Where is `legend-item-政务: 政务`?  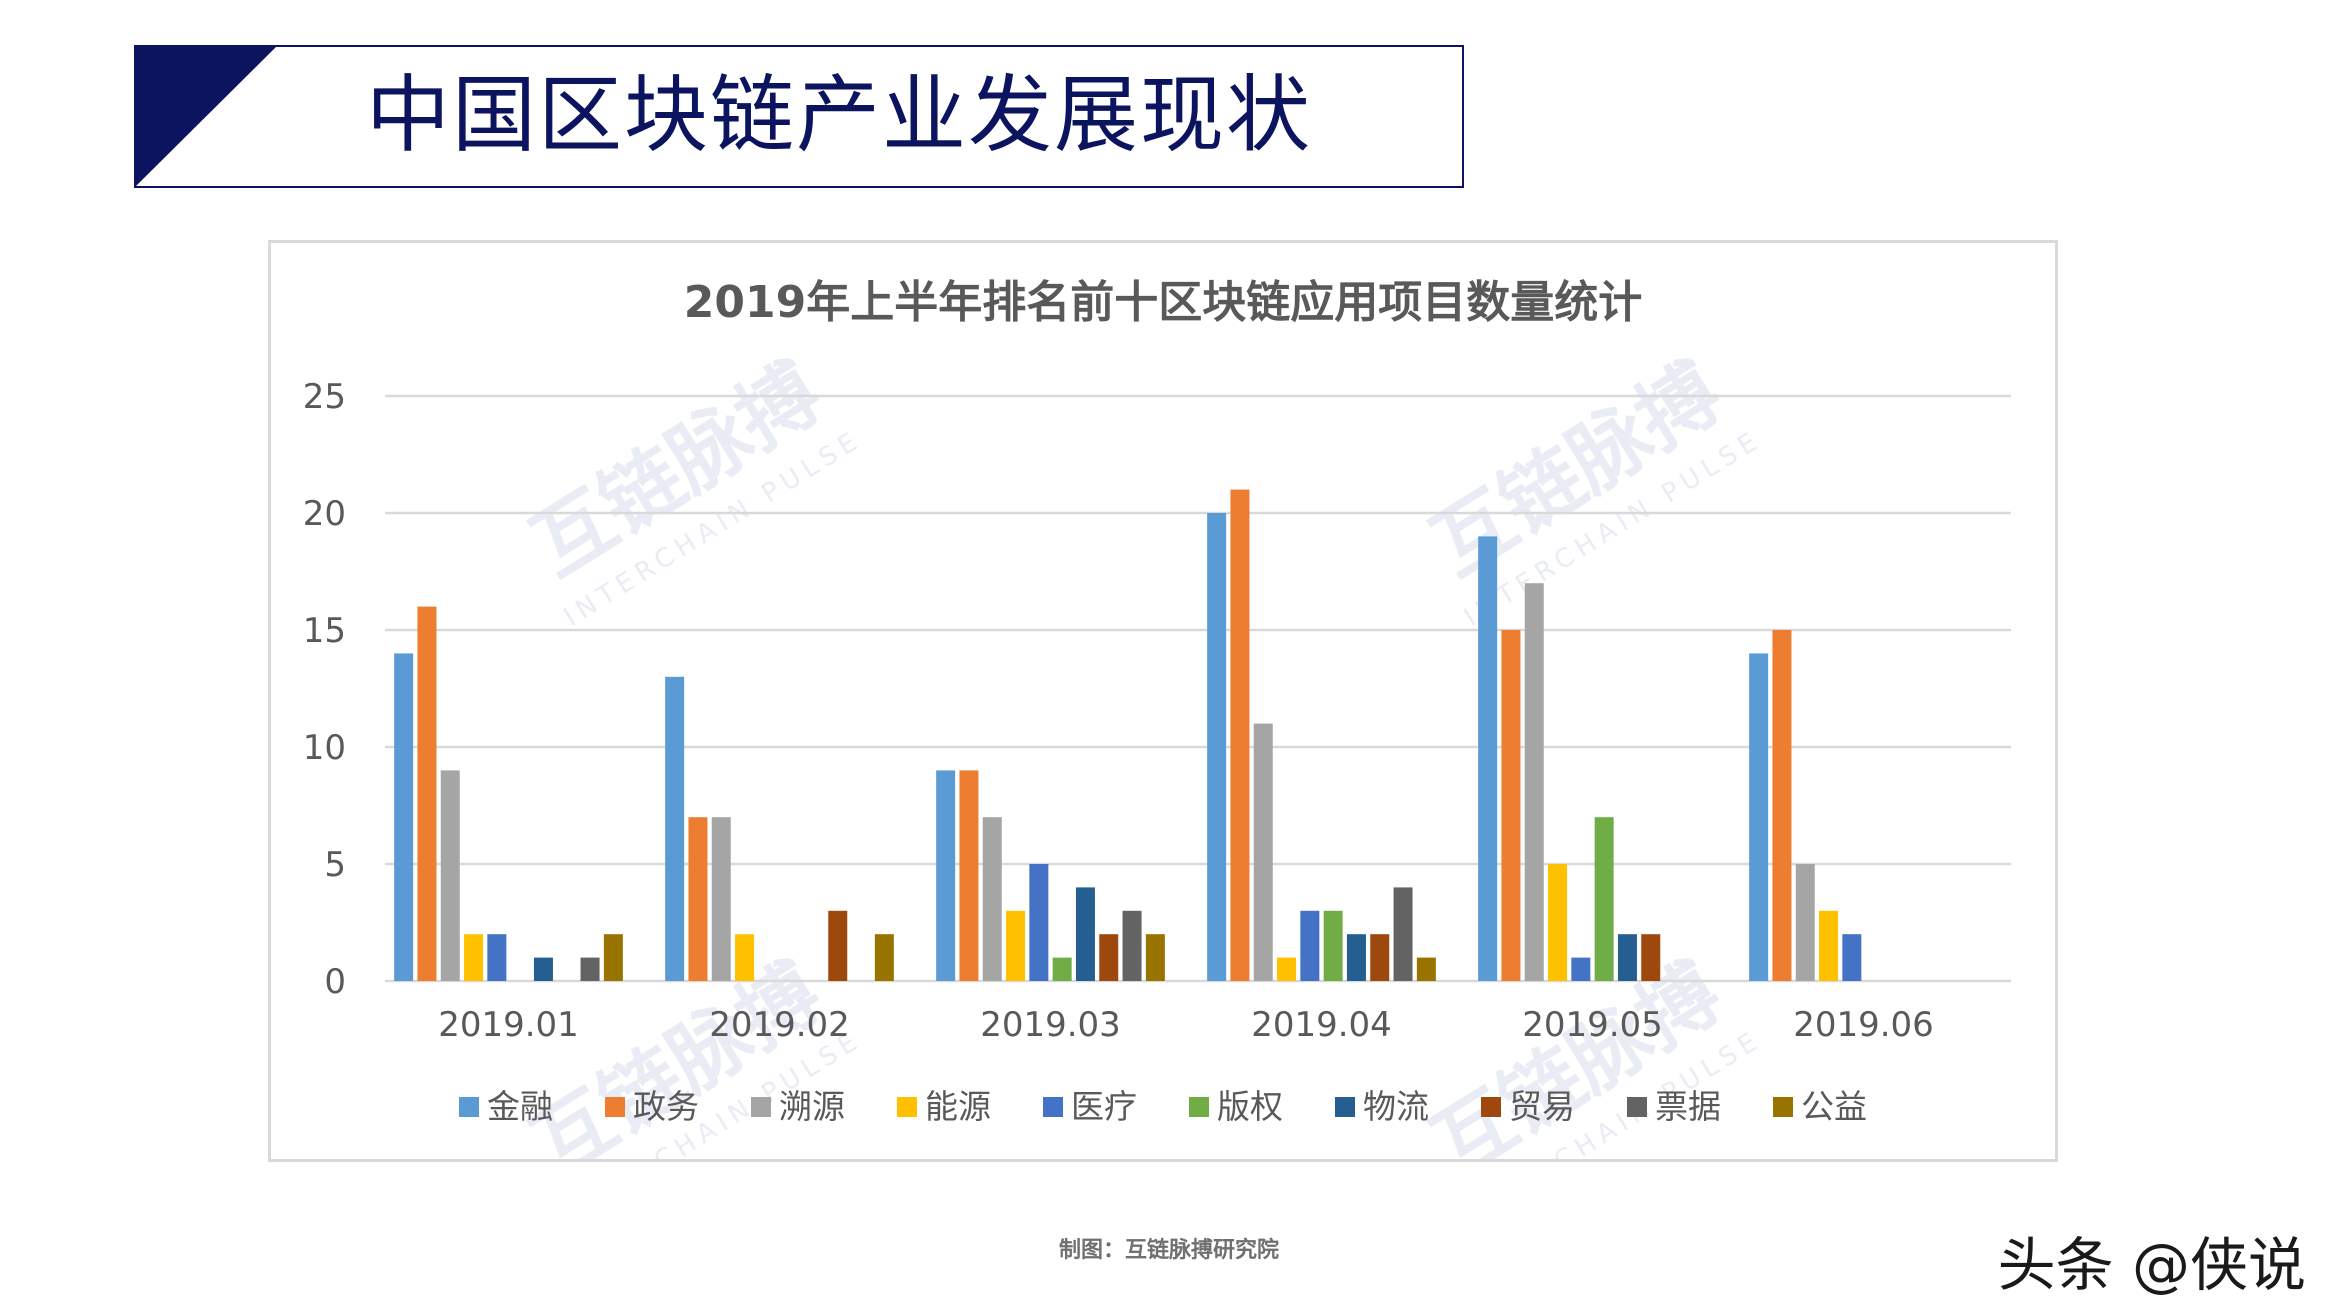
legend-item-政务: 政务 is located at coordinates (652, 1106).